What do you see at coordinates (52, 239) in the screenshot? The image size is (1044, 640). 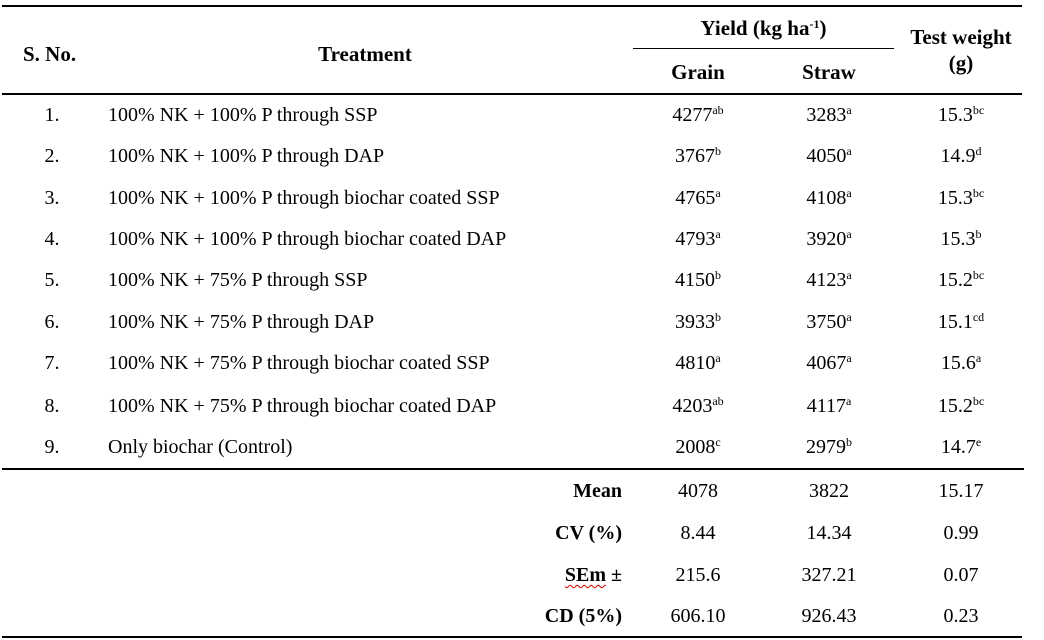 I see `row-number: 4.` at bounding box center [52, 239].